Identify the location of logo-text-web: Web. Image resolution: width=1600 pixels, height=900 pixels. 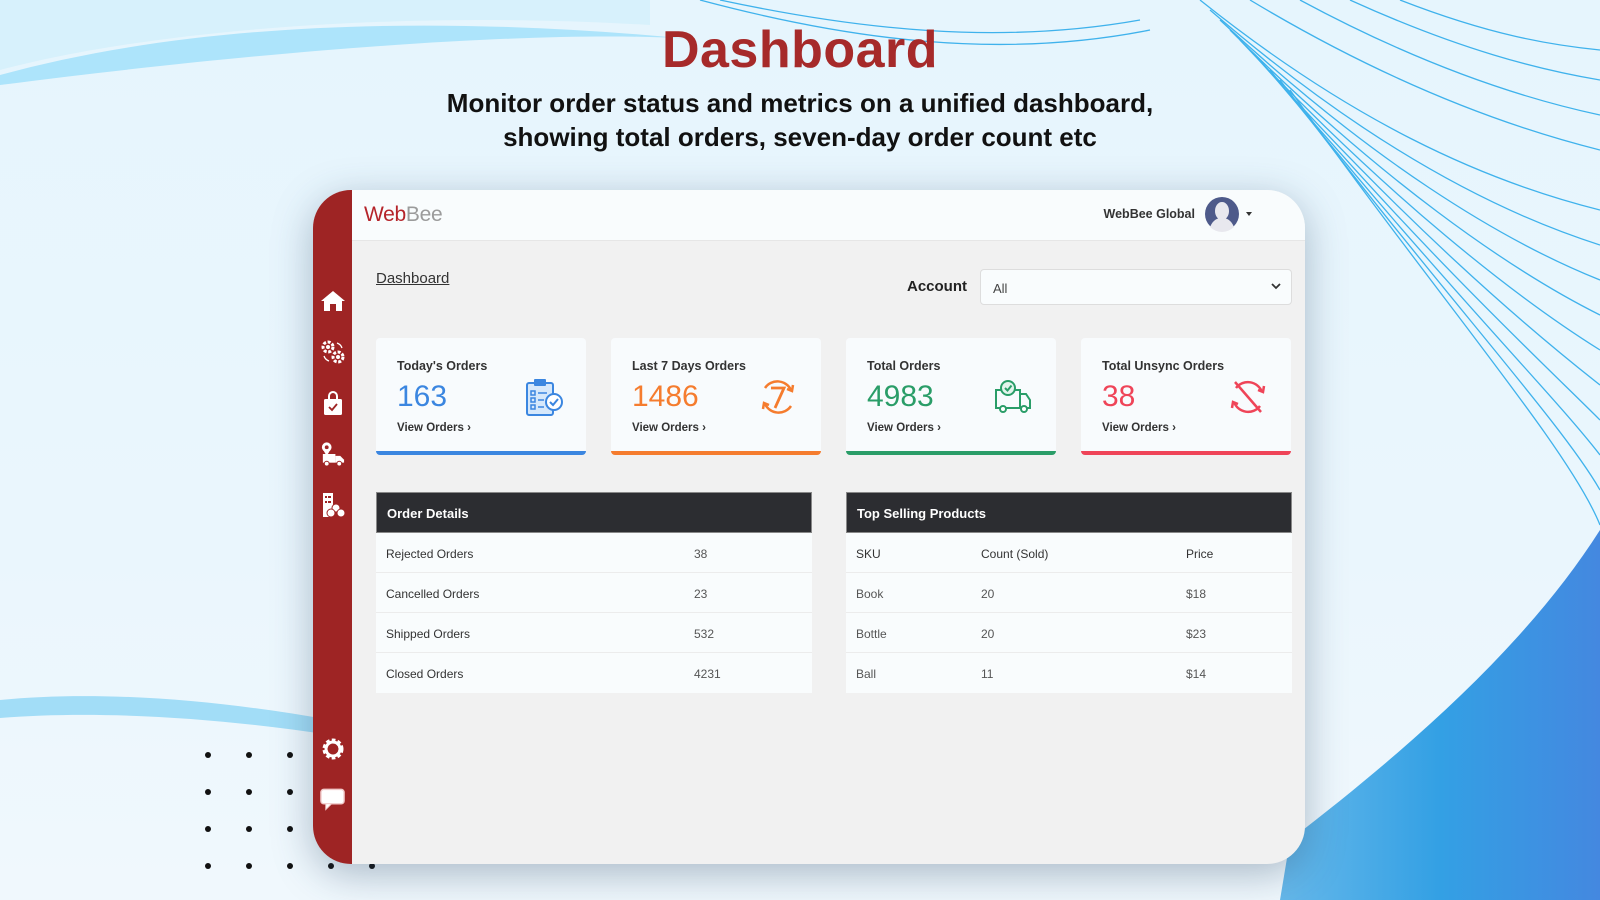
(385, 214).